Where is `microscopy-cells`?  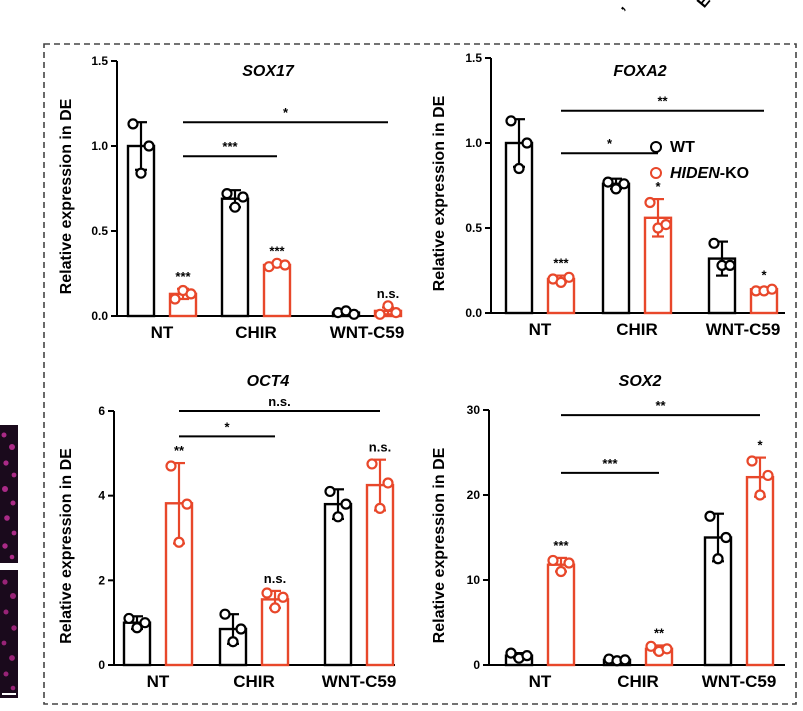
microscopy-cells is located at coordinates (9, 637).